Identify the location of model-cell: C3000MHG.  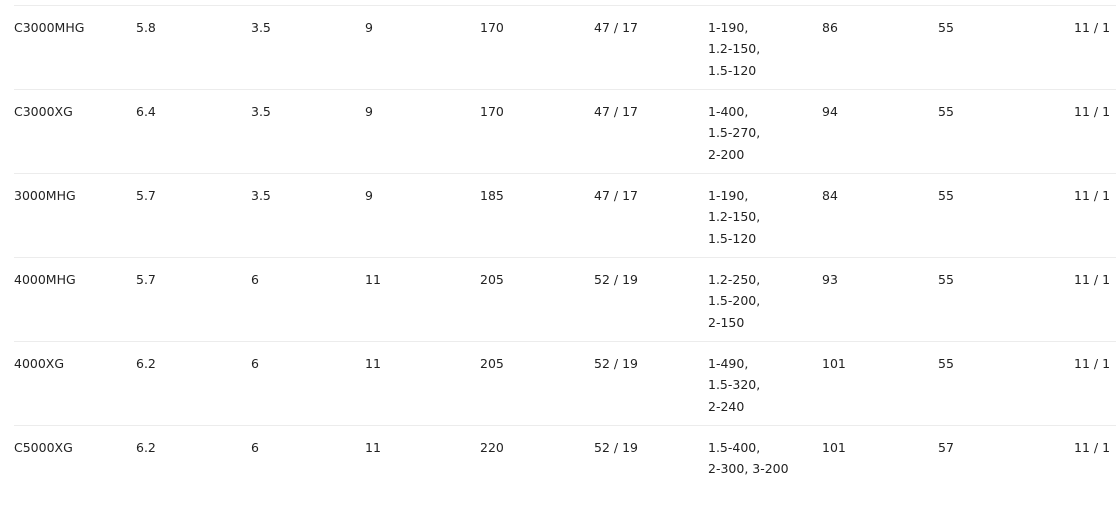
(49, 27).